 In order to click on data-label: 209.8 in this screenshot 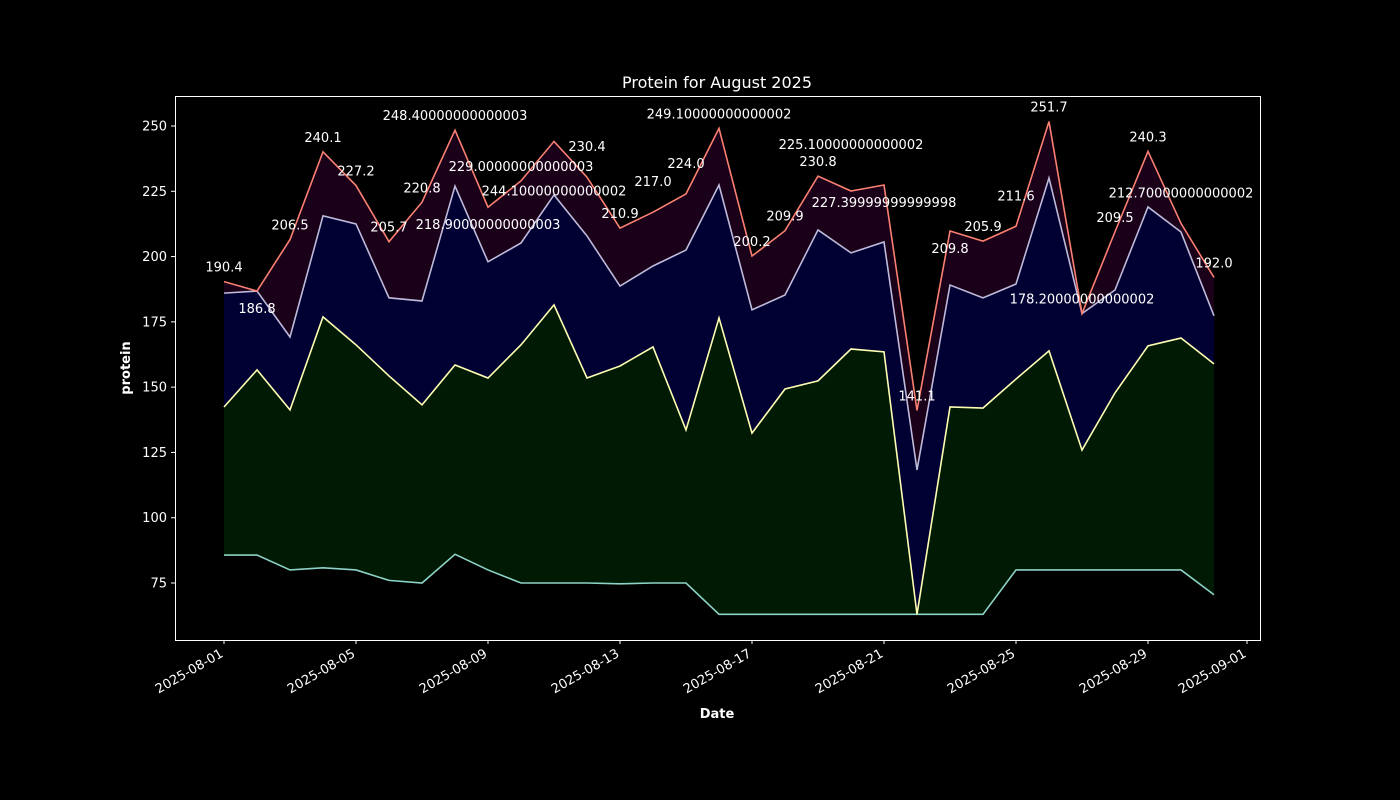, I will do `click(949, 249)`.